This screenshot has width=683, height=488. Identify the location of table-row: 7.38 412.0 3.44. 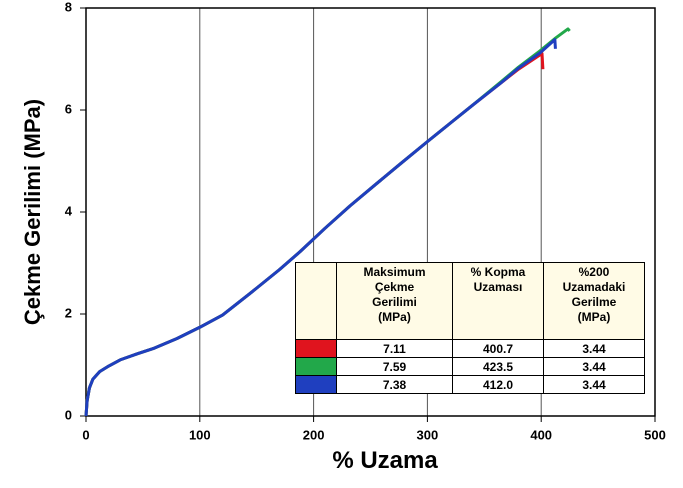
(470, 384).